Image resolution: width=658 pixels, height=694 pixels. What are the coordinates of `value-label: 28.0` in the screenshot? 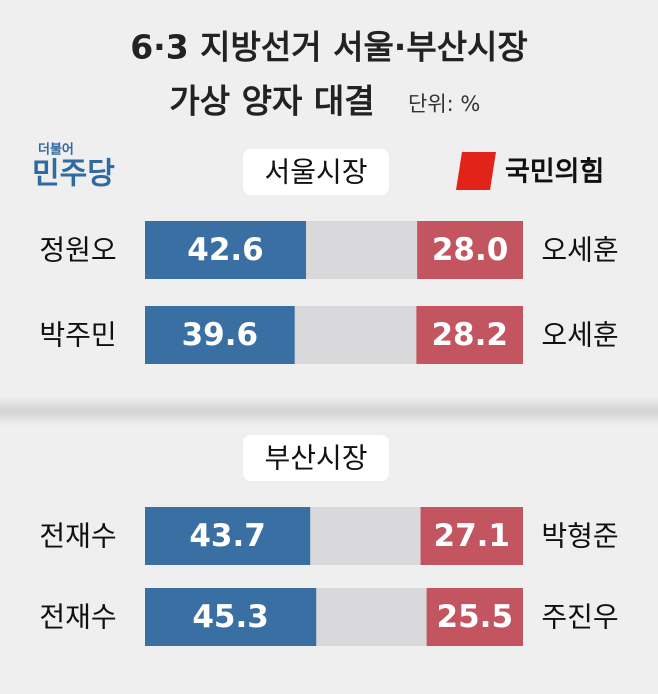 It's located at (470, 250).